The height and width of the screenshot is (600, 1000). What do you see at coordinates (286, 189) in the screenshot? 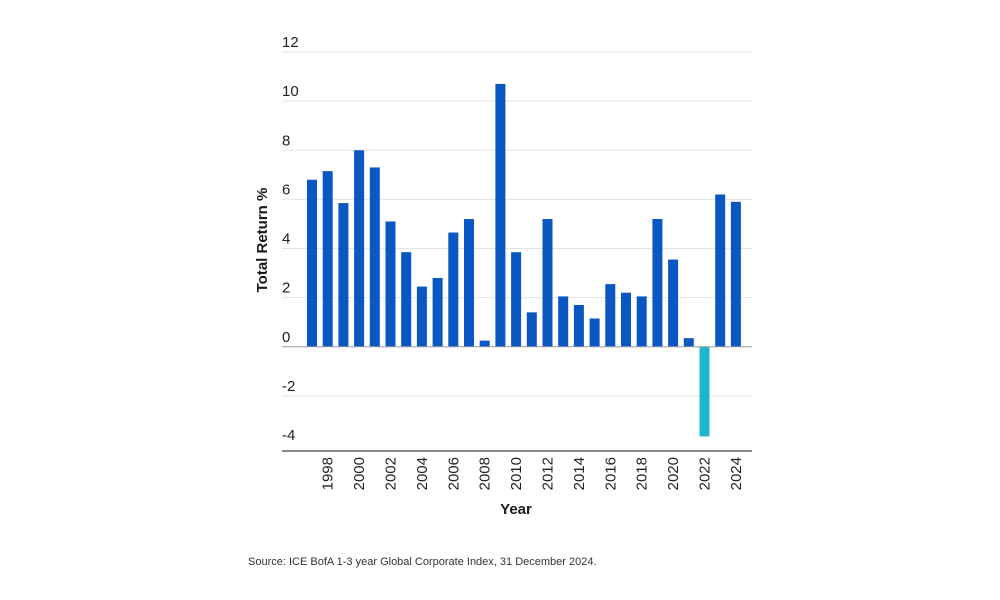
I see `y-tick-label: 6` at bounding box center [286, 189].